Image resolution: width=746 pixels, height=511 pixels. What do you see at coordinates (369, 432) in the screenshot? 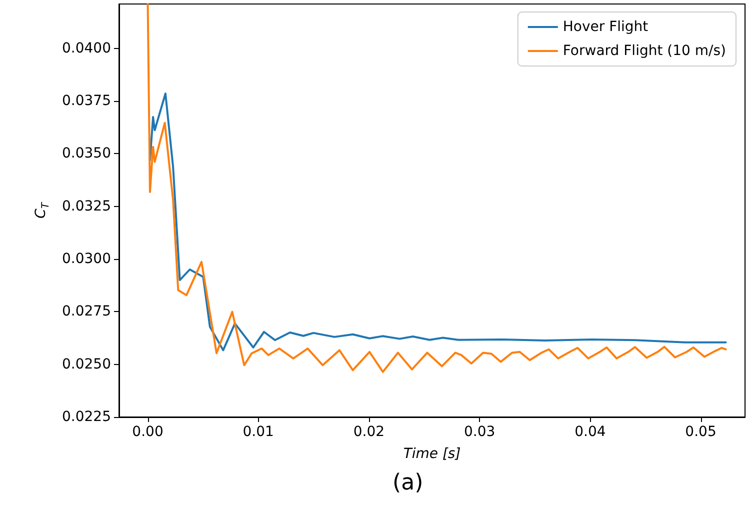
I see `x-tick-label: 0.02` at bounding box center [369, 432].